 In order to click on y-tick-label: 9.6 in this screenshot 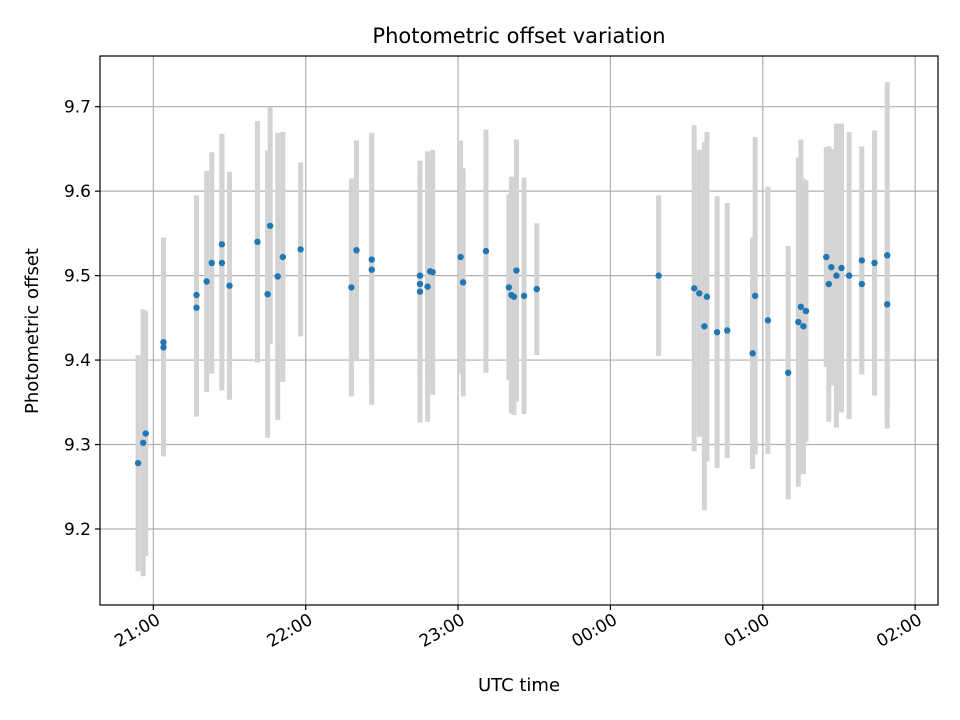, I will do `click(77, 192)`.